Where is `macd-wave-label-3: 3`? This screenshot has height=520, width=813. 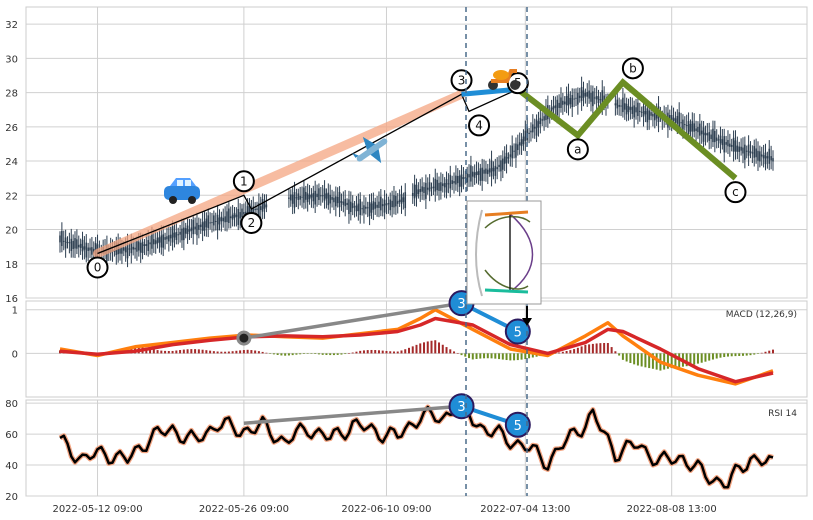 macd-wave-label-3: 3 is located at coordinates (461, 304).